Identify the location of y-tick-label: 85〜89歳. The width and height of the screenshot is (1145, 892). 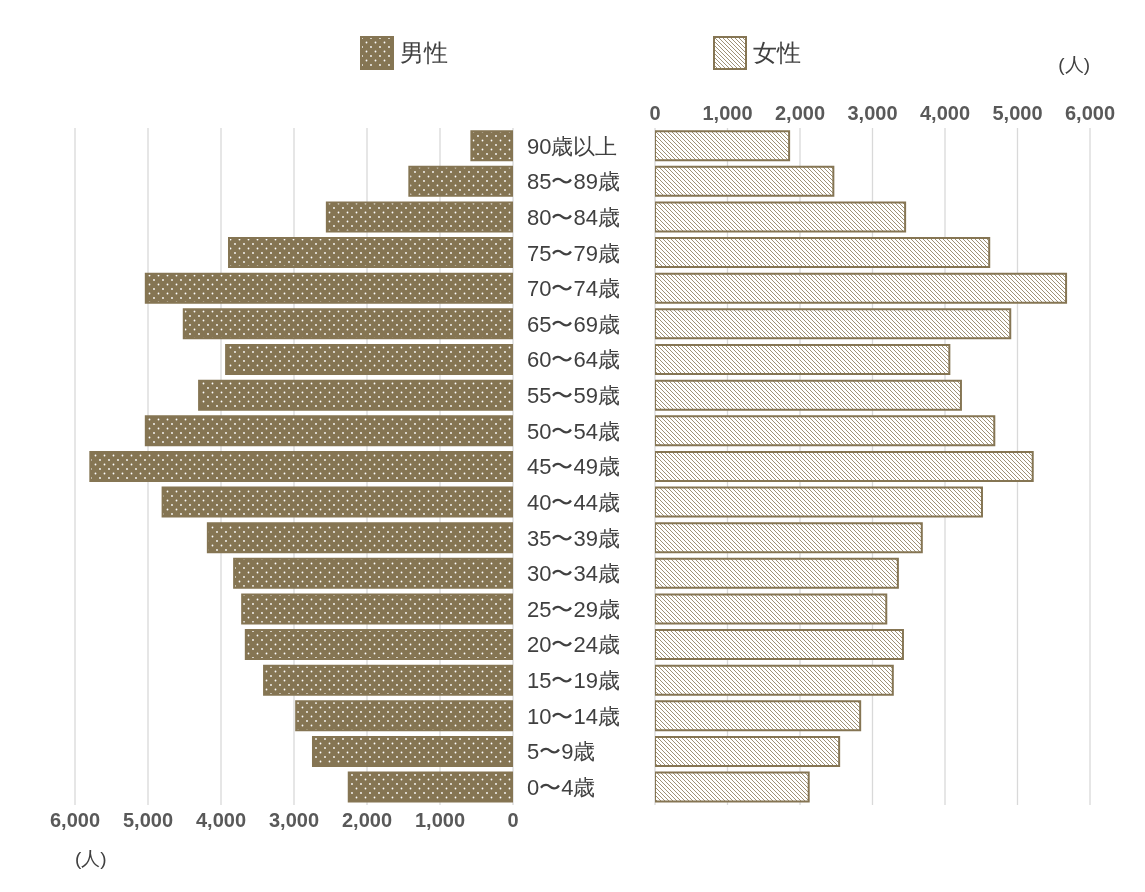
(573, 182).